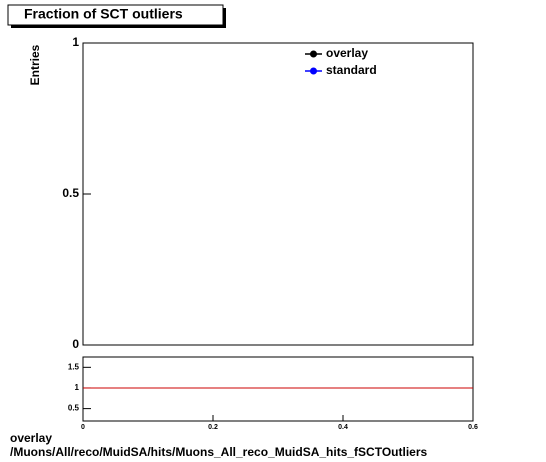 Image resolution: width=546 pixels, height=462 pixels. I want to click on title-box, so click(115, 15).